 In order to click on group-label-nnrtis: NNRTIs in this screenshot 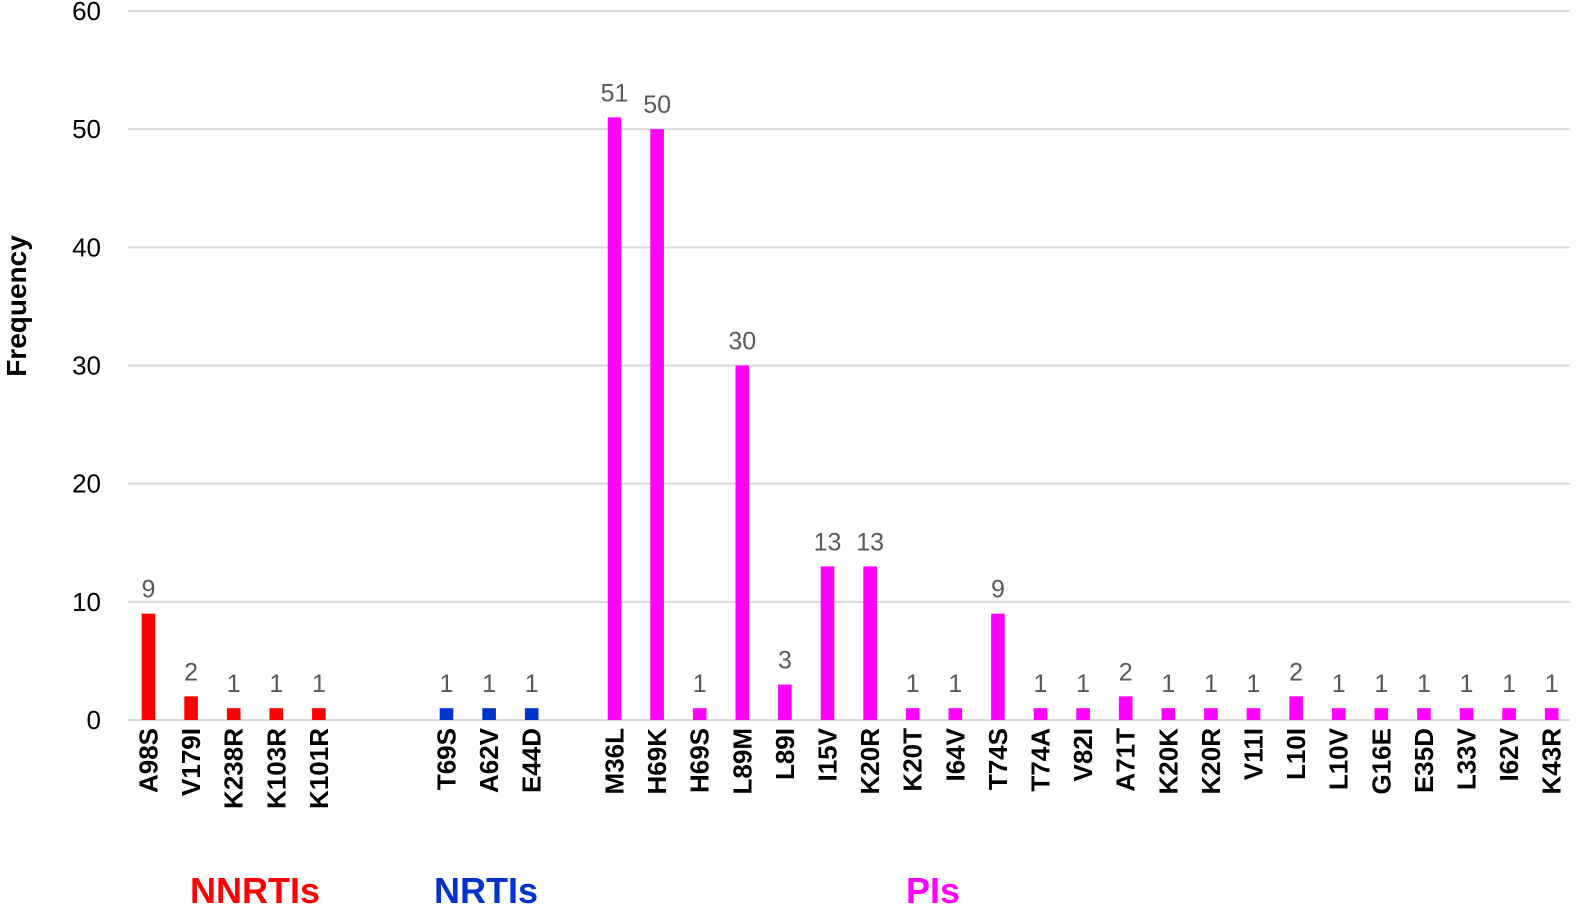, I will do `click(255, 890)`.